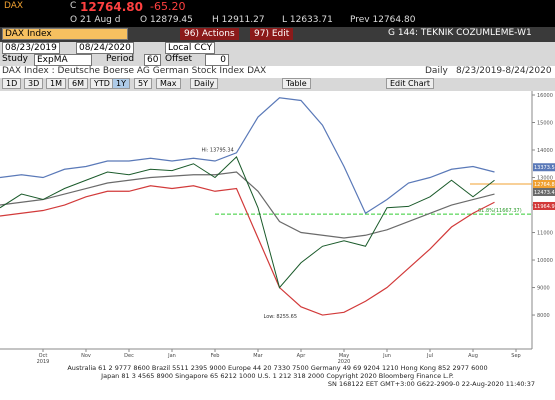  I want to click on price-tag-label: 12473.43, so click(544, 193).